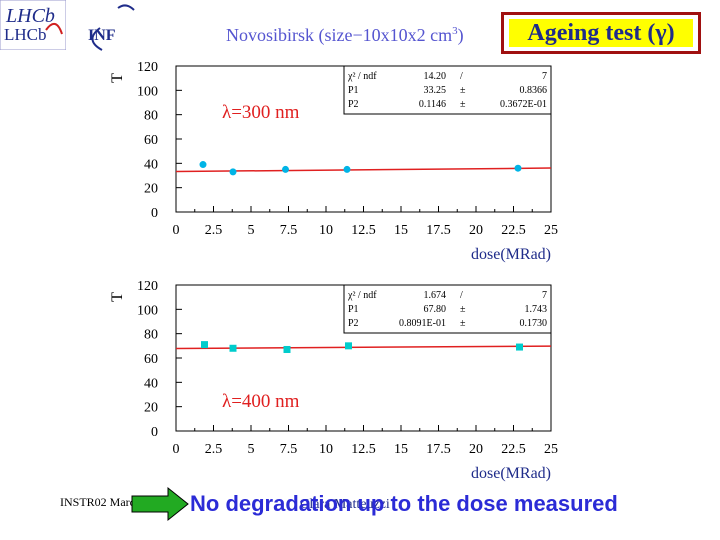 This screenshot has height=540, width=720. Describe the element at coordinates (435, 90) in the screenshot. I see `stats-value: 33.25` at that location.